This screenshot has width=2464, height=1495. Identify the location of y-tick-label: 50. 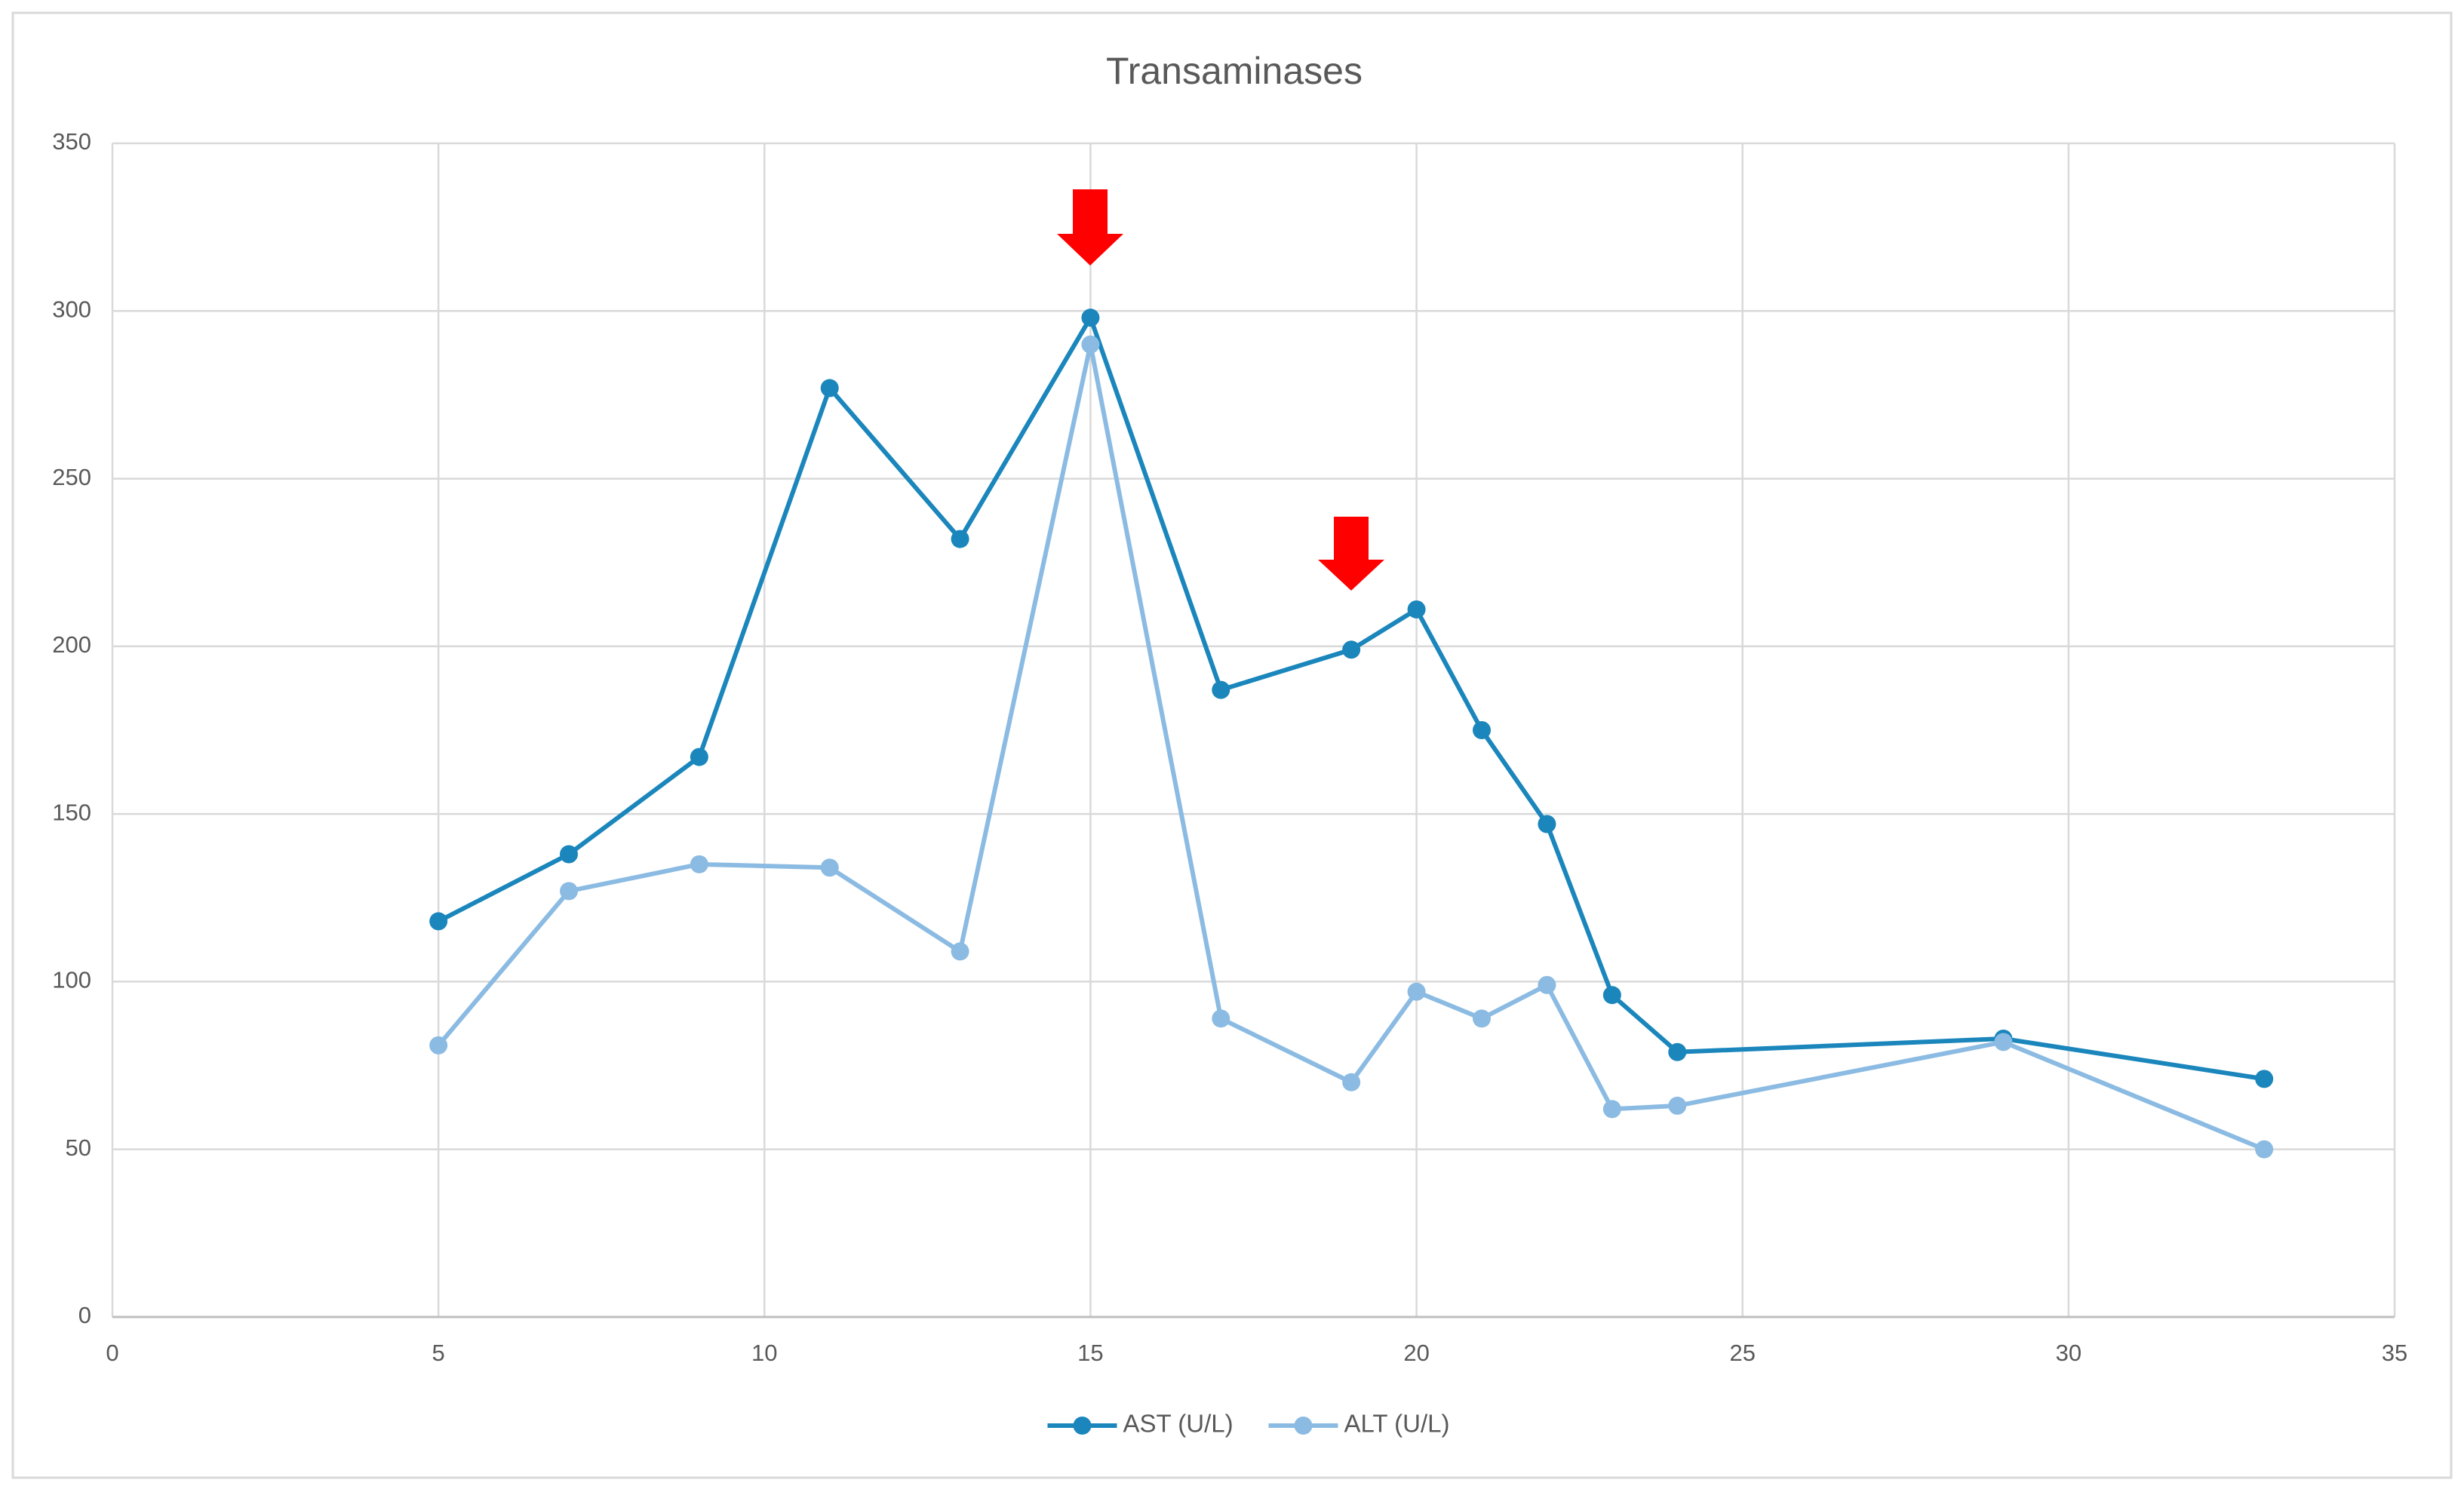
(78, 1147).